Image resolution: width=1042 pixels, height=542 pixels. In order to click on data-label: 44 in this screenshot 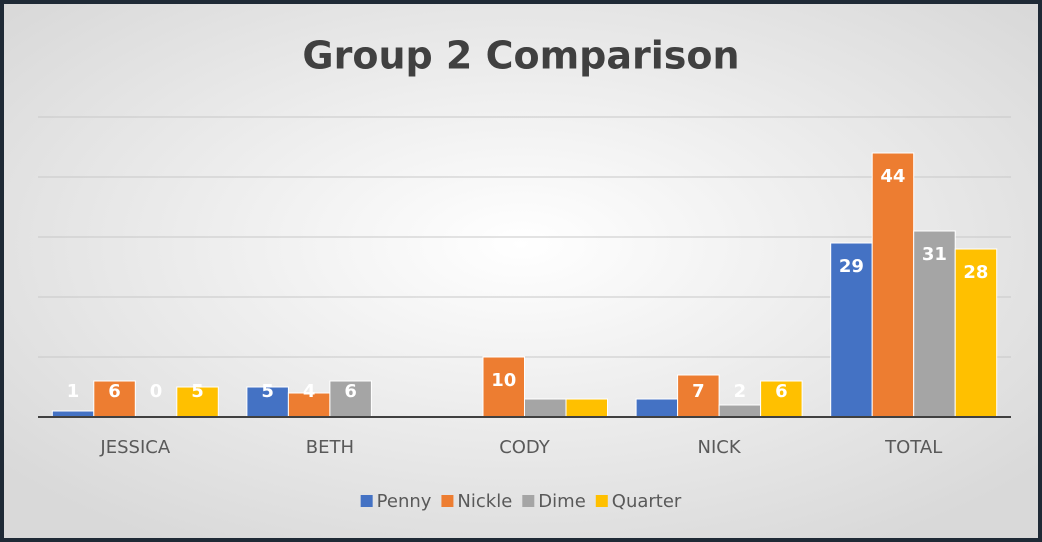, I will do `click(892, 176)`.